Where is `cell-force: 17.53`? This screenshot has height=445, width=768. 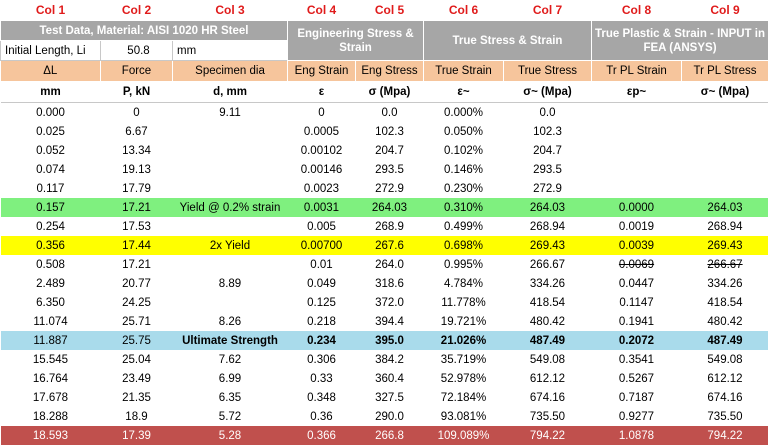 cell-force: 17.53 is located at coordinates (137, 226).